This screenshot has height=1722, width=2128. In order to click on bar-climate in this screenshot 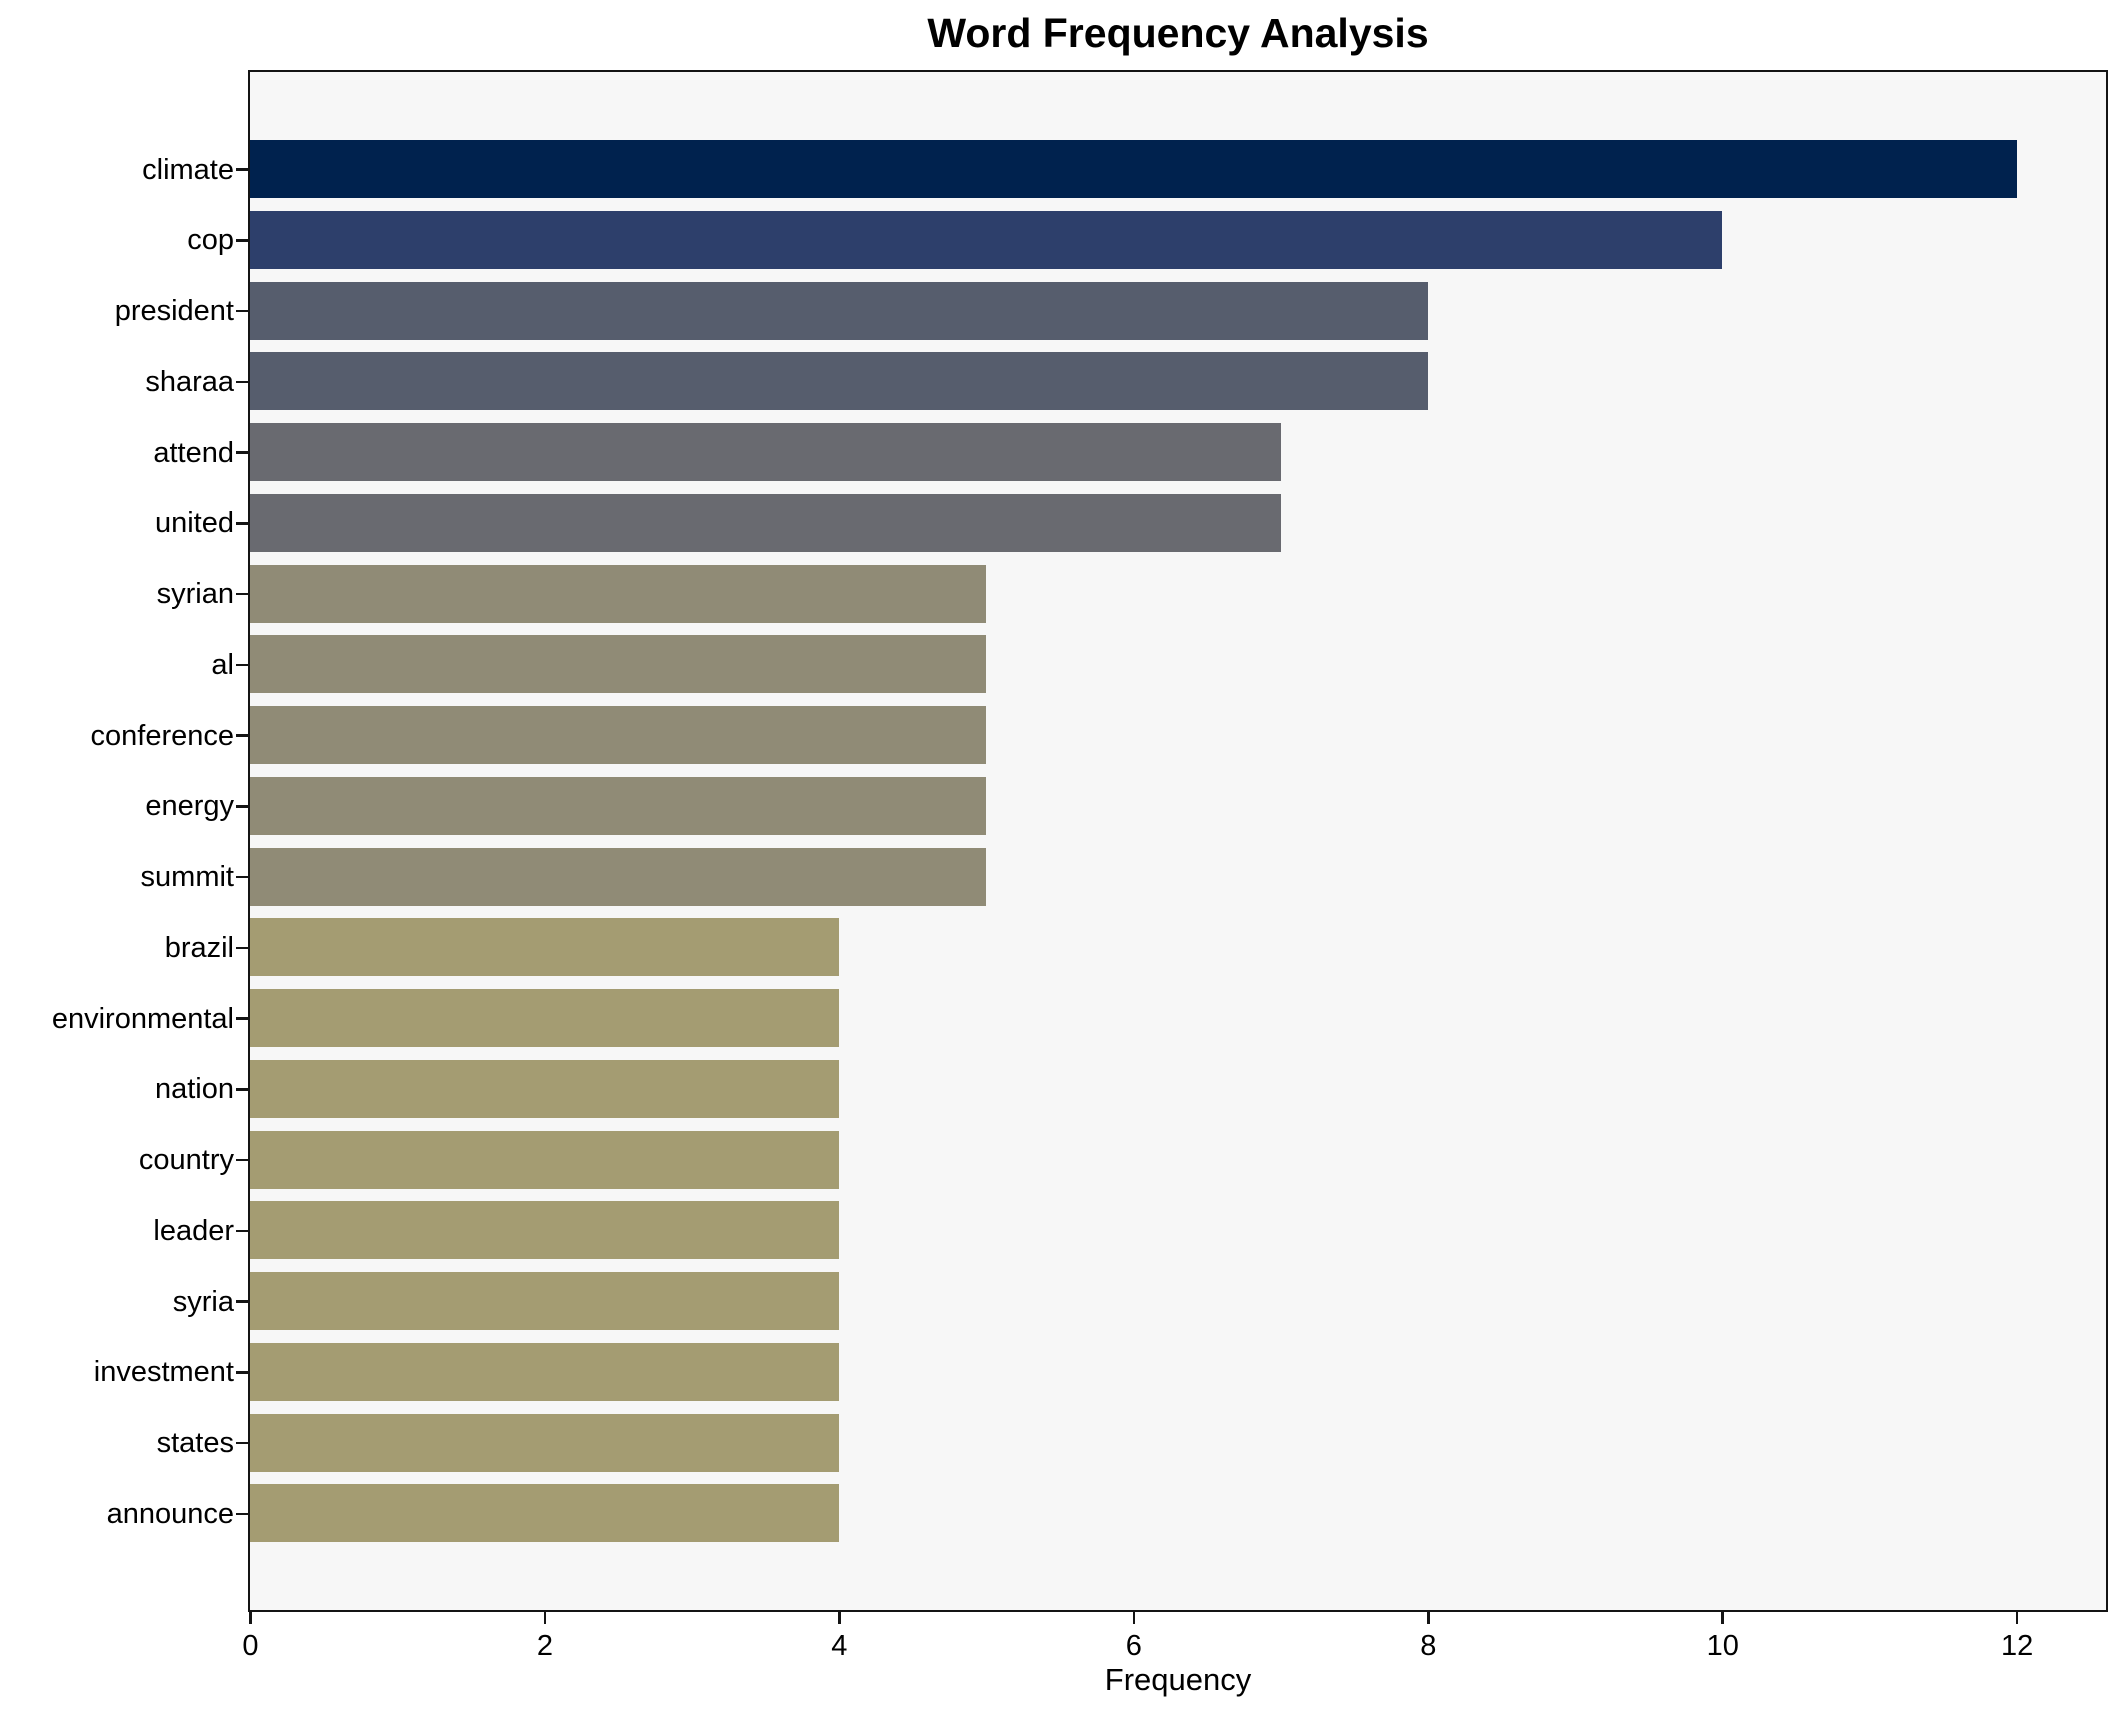, I will do `click(1133, 169)`.